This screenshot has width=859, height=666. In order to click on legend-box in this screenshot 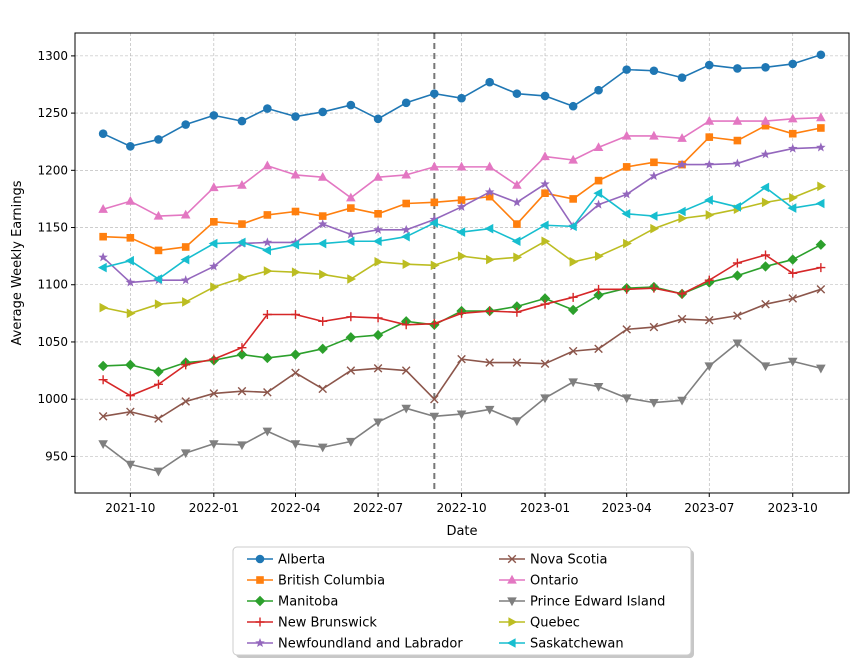, I will do `click(462, 601)`.